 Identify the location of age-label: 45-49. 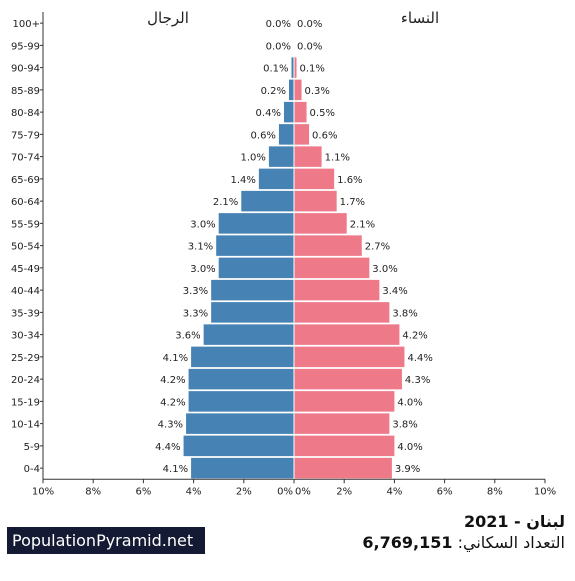
(25, 269).